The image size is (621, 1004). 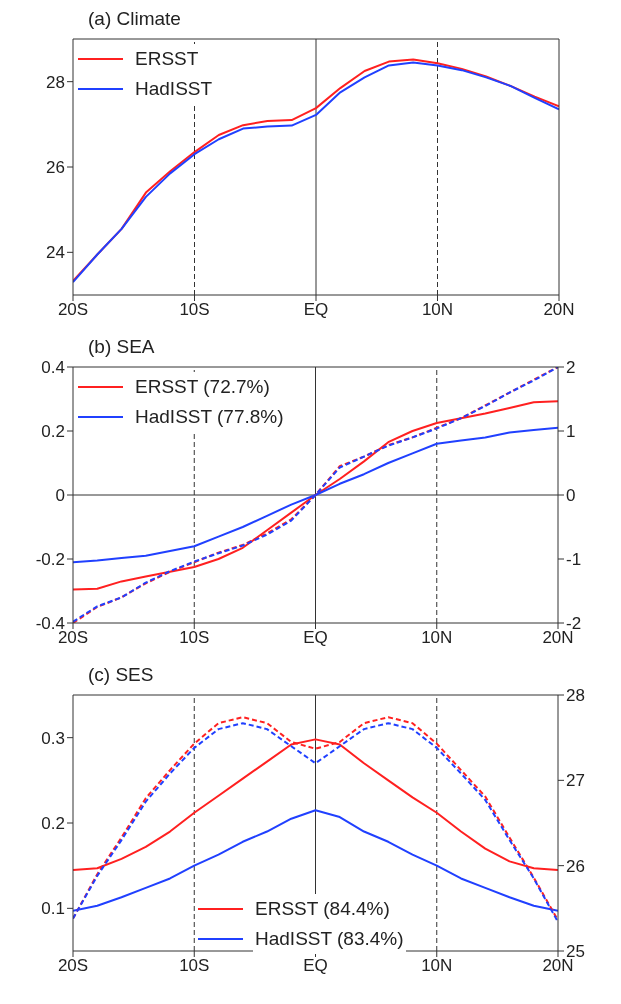 I want to click on y-tick-label: -0.2, so click(x=50, y=560).